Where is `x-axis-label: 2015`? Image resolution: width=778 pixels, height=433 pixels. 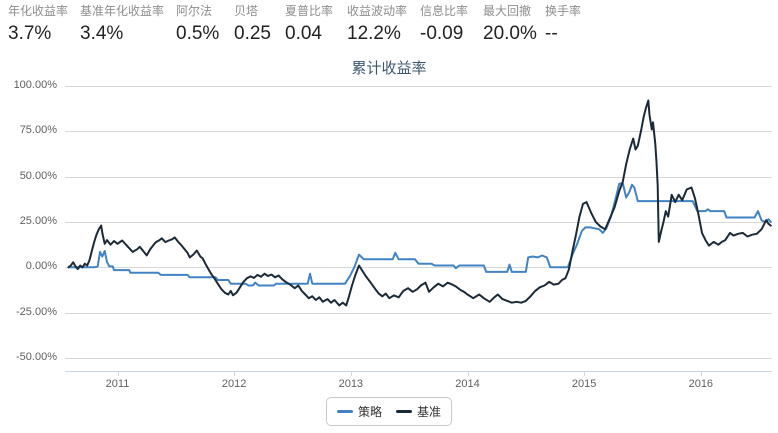
x-axis-label: 2015 is located at coordinates (584, 384).